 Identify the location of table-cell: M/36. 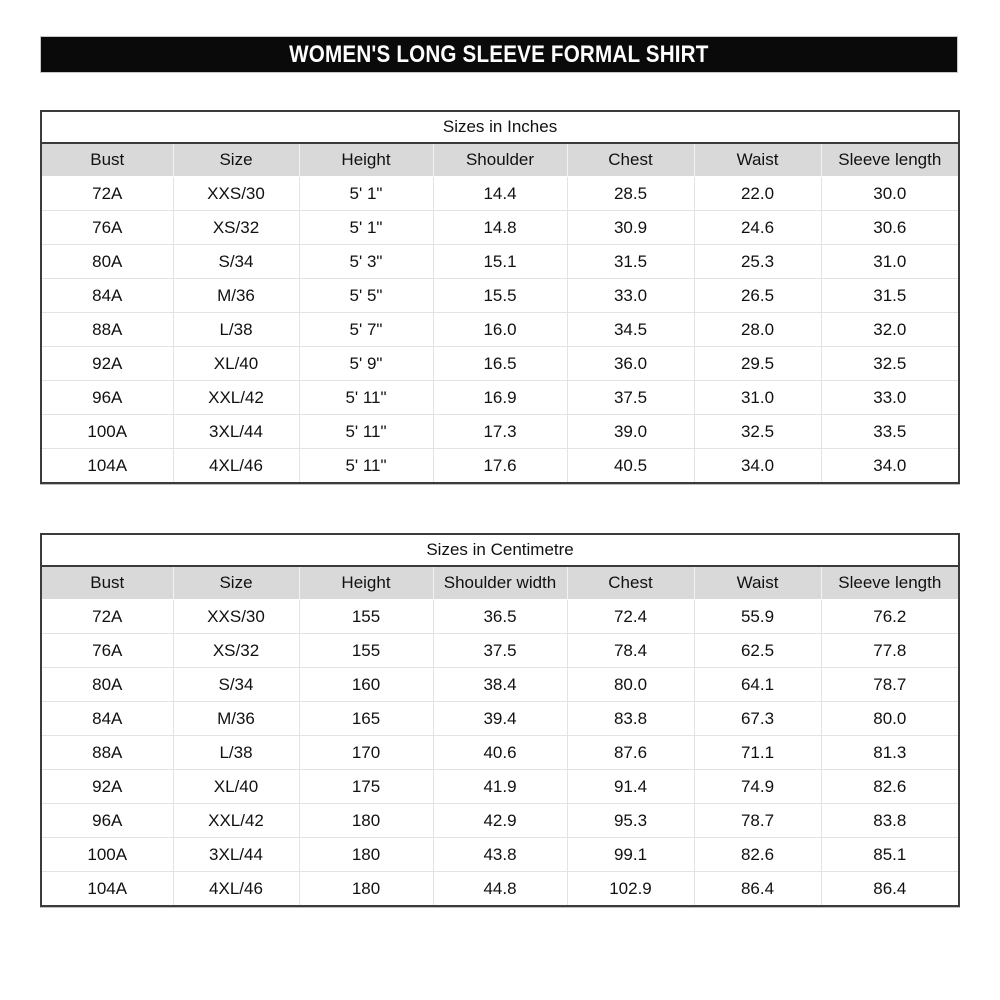
(236, 718).